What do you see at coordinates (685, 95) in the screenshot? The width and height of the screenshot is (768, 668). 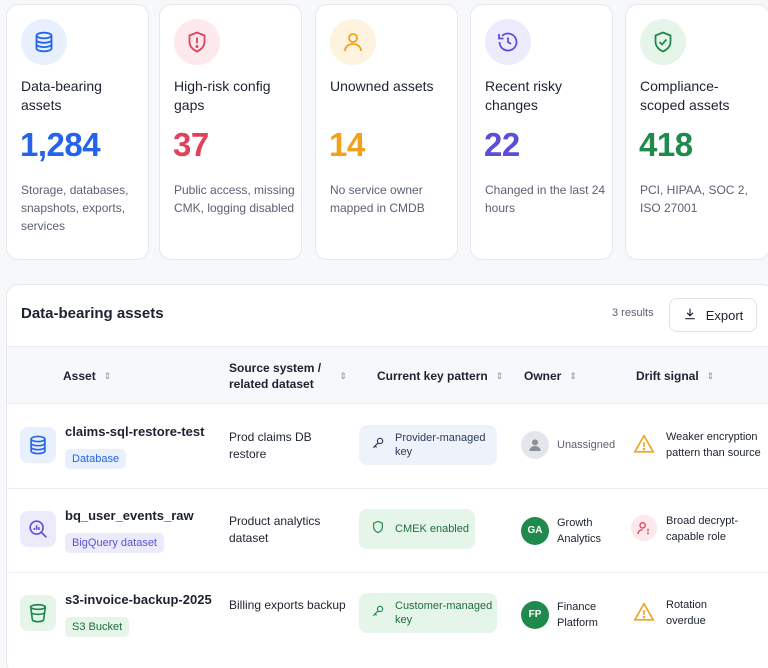 I see `card-title: Compliance-scoped assets` at bounding box center [685, 95].